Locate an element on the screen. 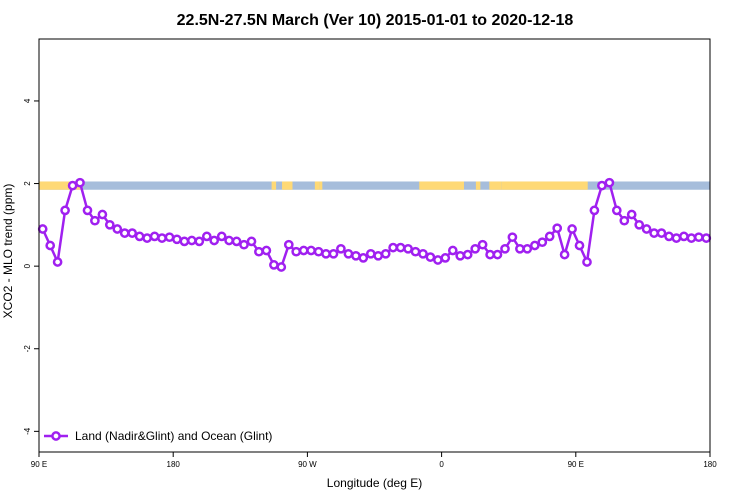 The image size is (750, 500). ocean-band is located at coordinates (374, 185).